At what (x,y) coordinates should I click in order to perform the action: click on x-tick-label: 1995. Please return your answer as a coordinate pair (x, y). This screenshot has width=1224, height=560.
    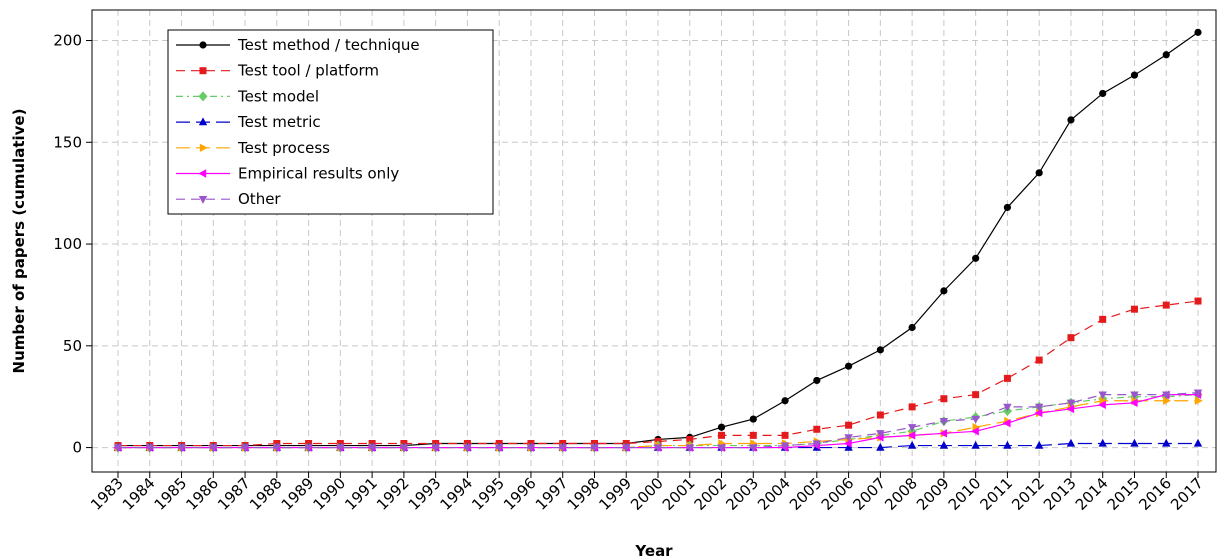
    Looking at the image, I should click on (488, 494).